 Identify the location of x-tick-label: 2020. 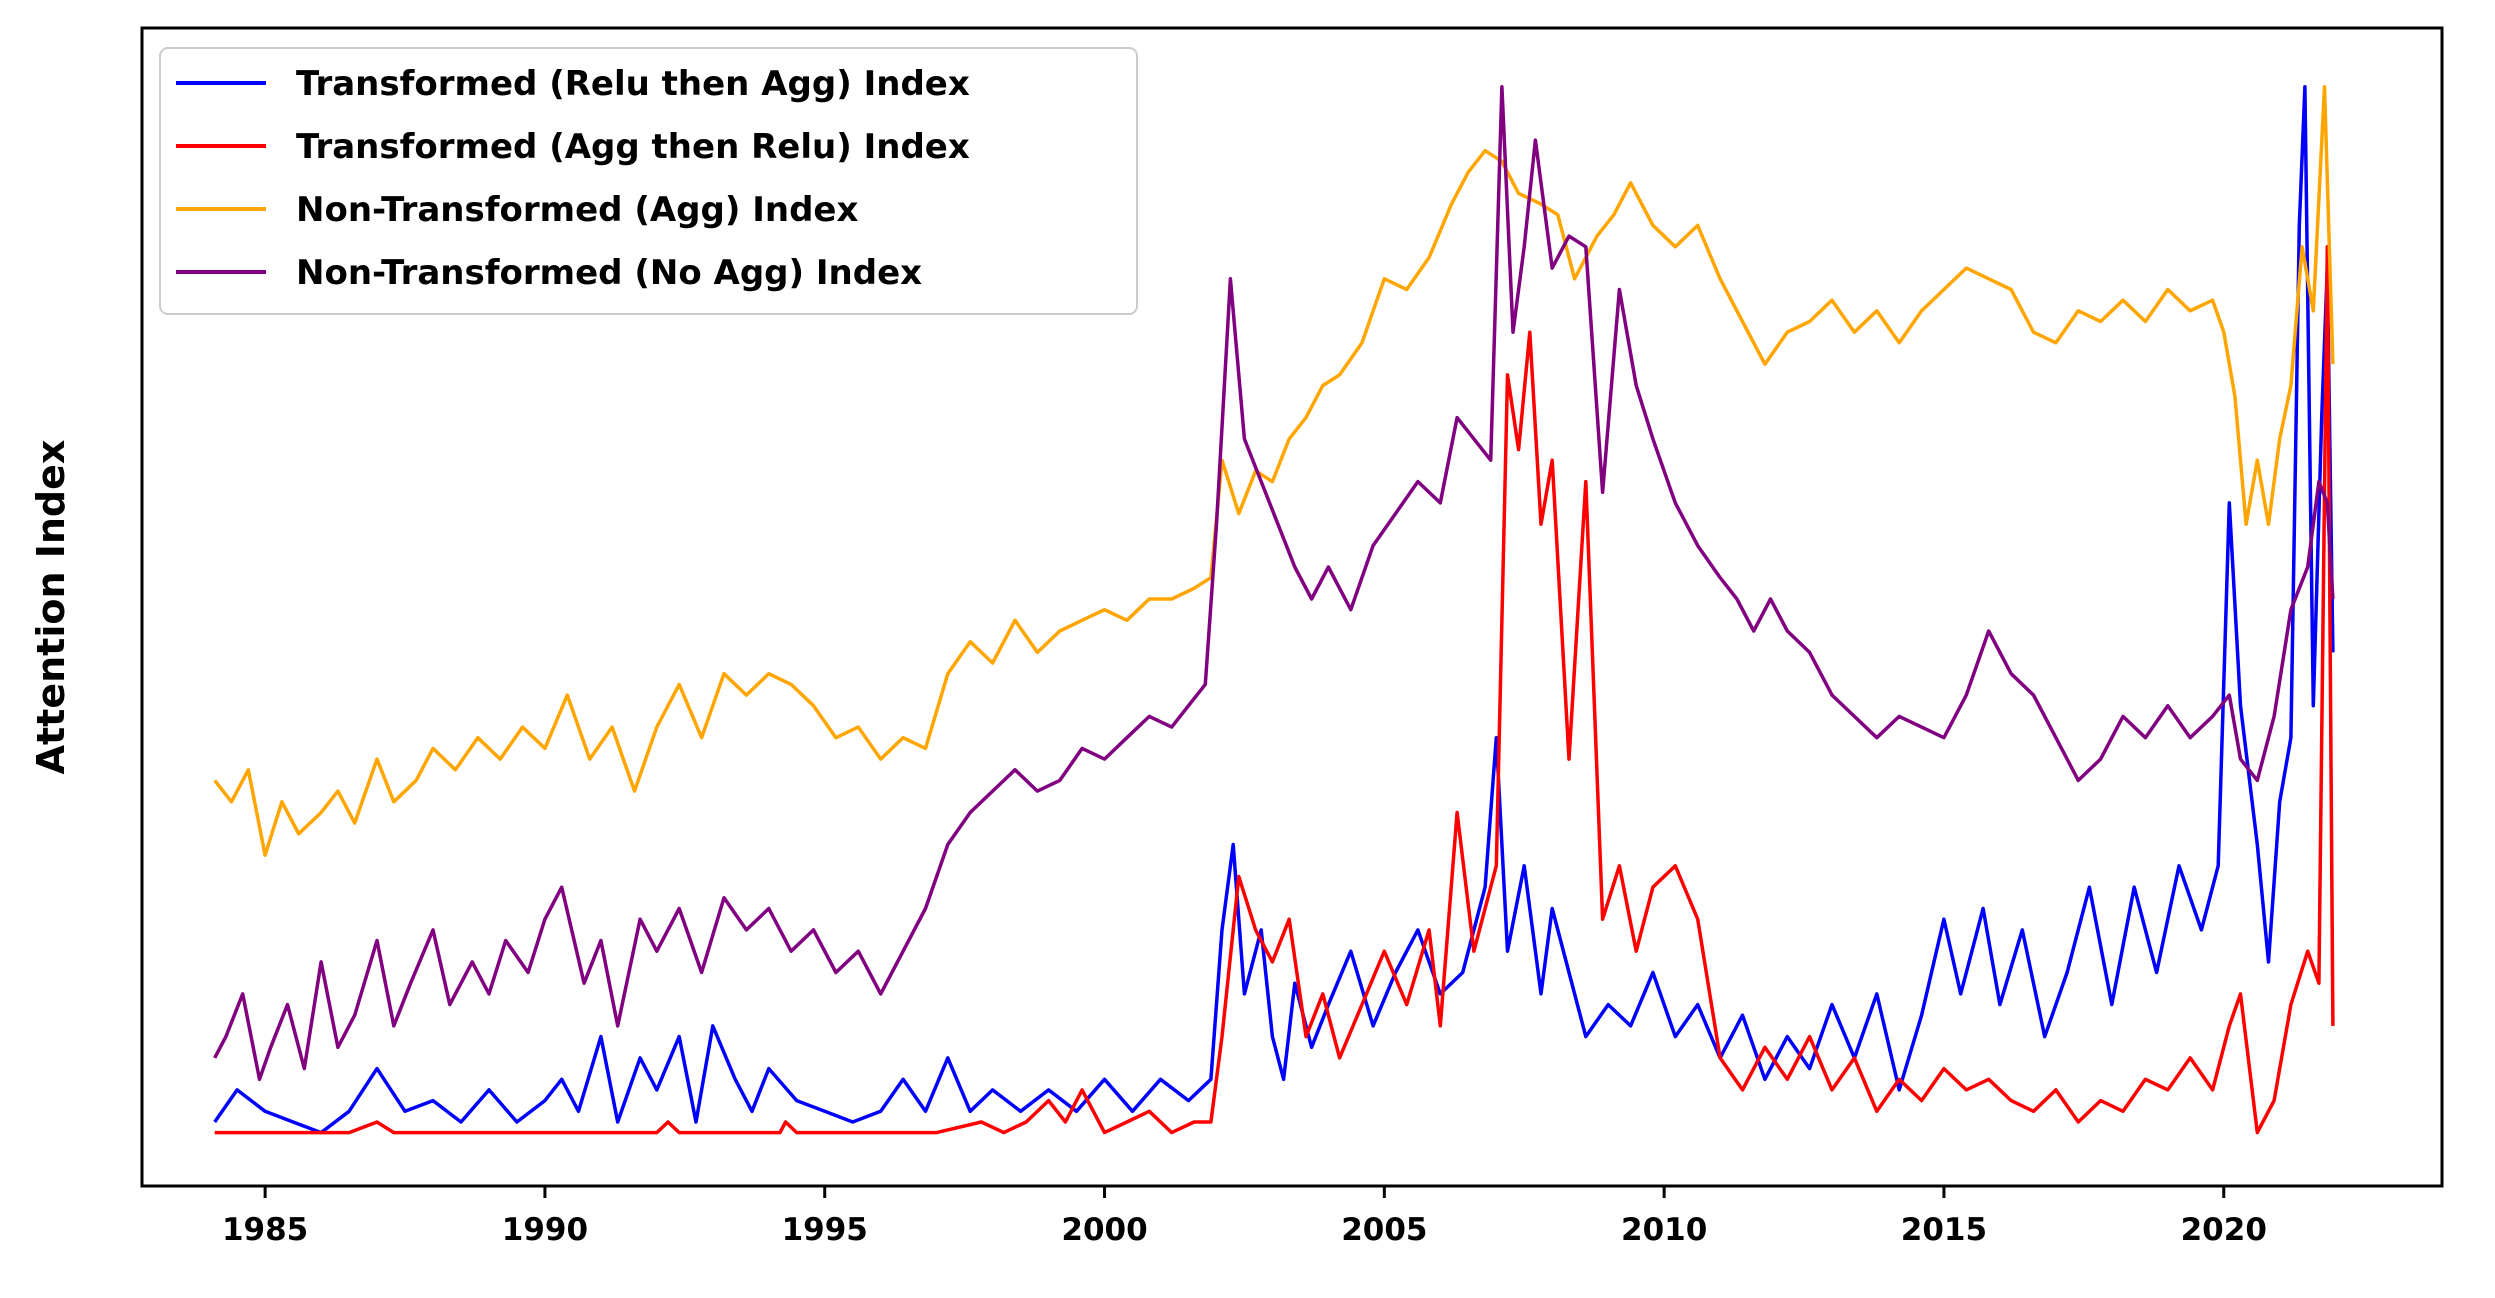
(2224, 1230).